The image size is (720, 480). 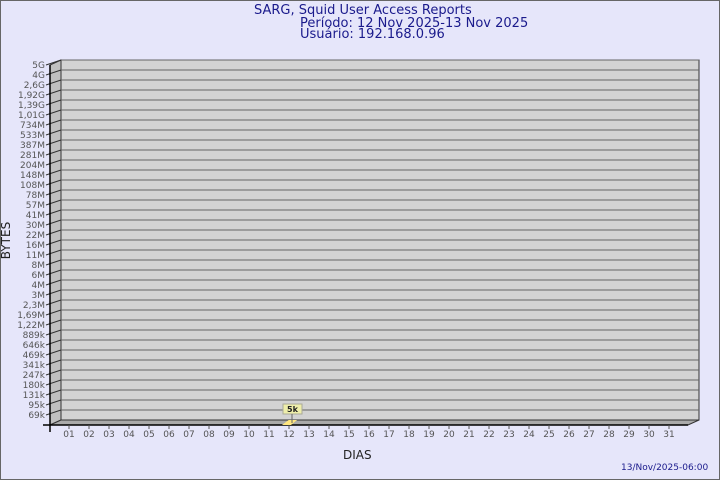 I want to click on x-tick-label: 07, so click(x=188, y=435).